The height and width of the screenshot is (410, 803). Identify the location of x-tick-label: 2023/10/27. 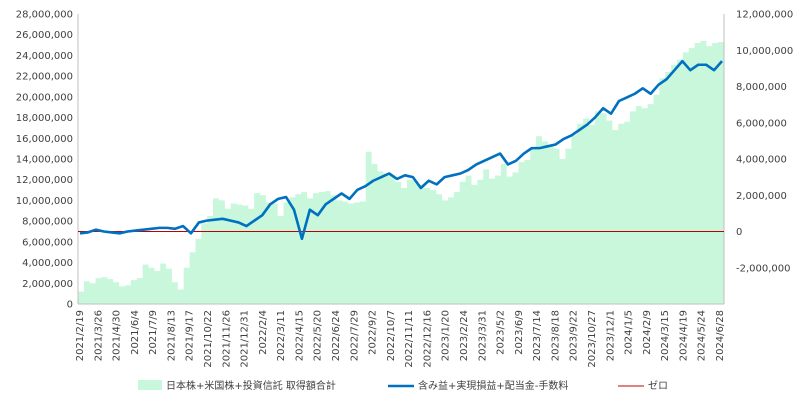
(592, 339).